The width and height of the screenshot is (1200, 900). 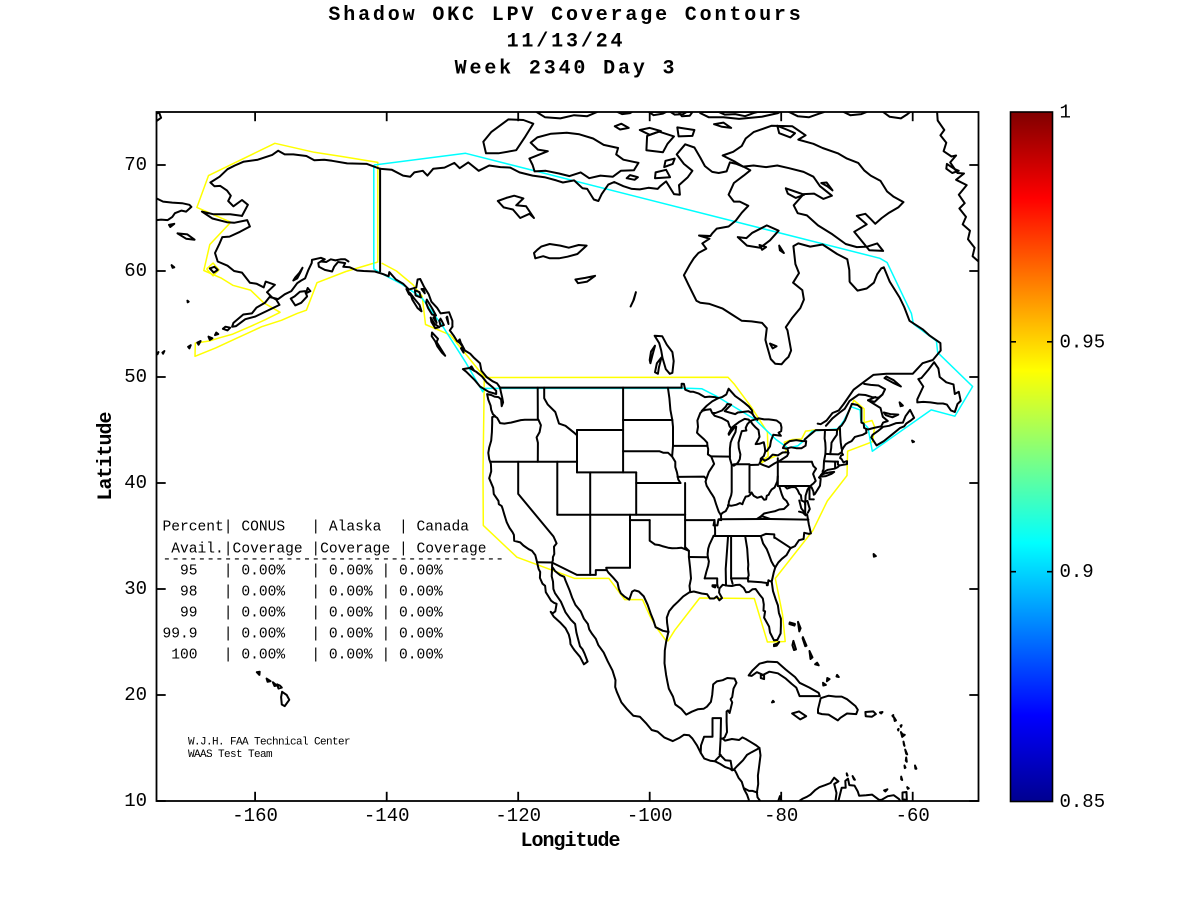 What do you see at coordinates (325, 550) in the screenshot?
I see `svg-text:Avail.|Coverage |Coverage | Co: Avail.|Coverage |Coverage | Coverage` at bounding box center [325, 550].